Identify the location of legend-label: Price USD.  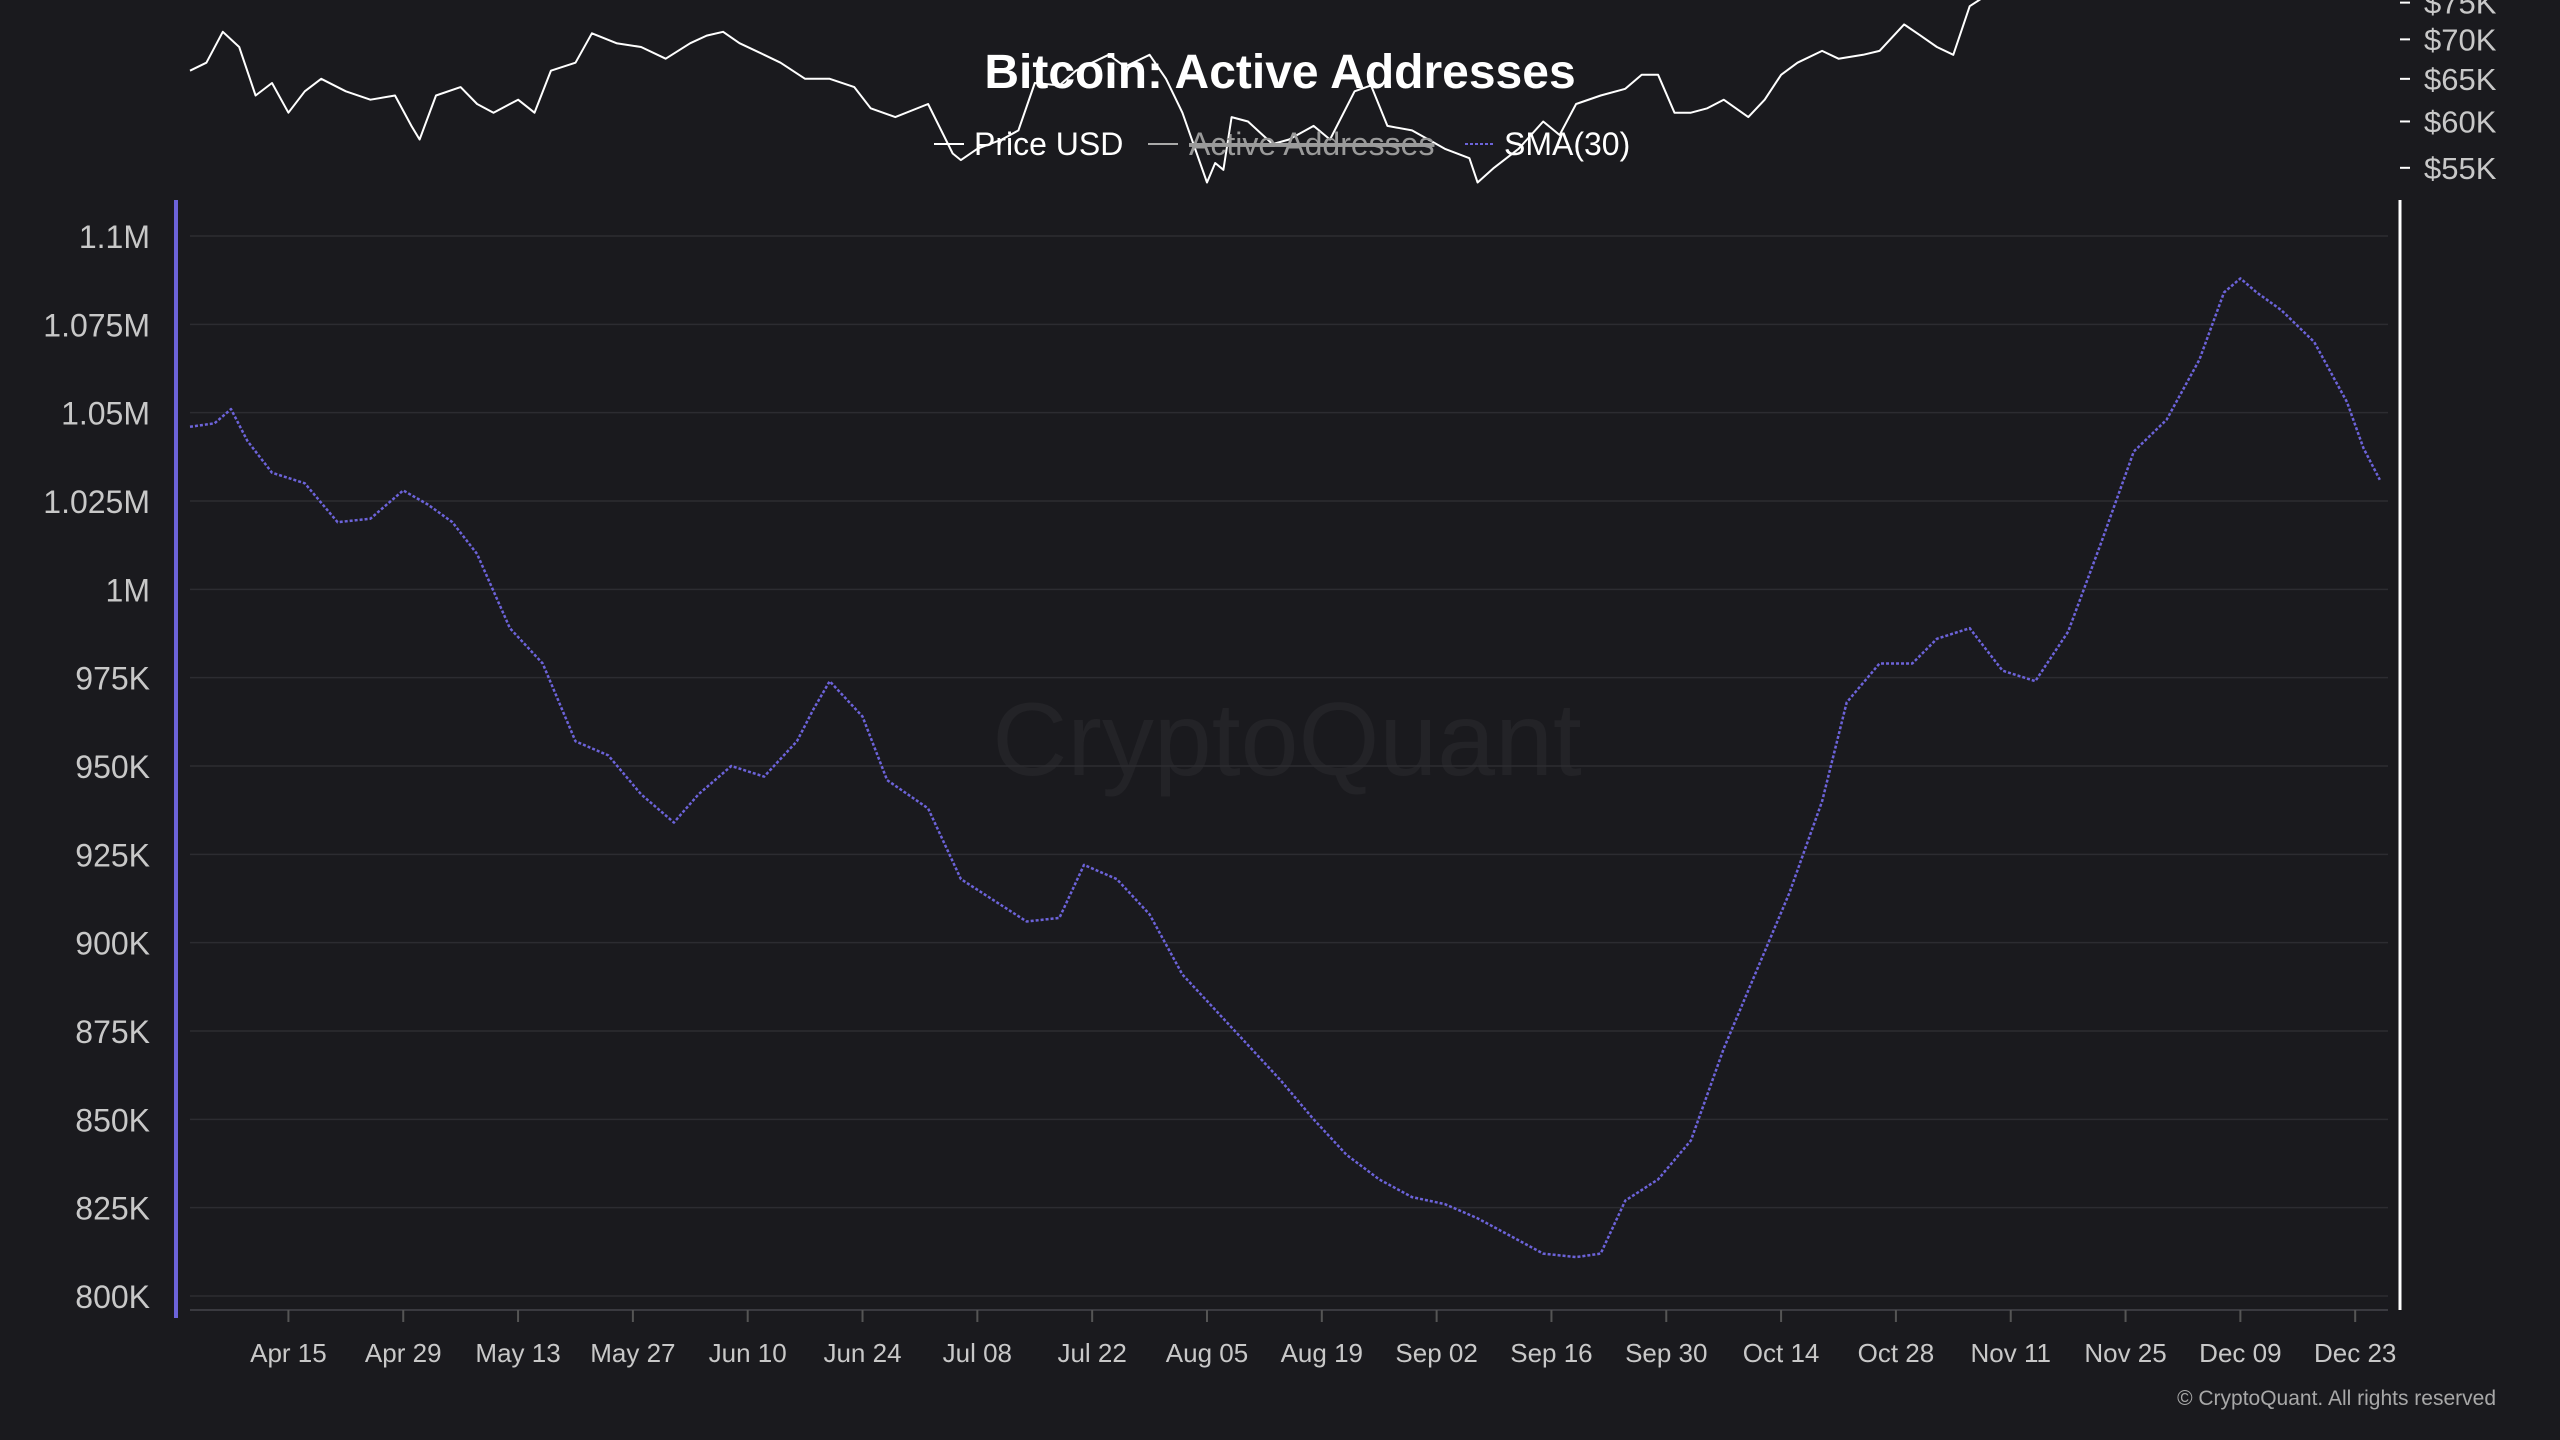
(1048, 144).